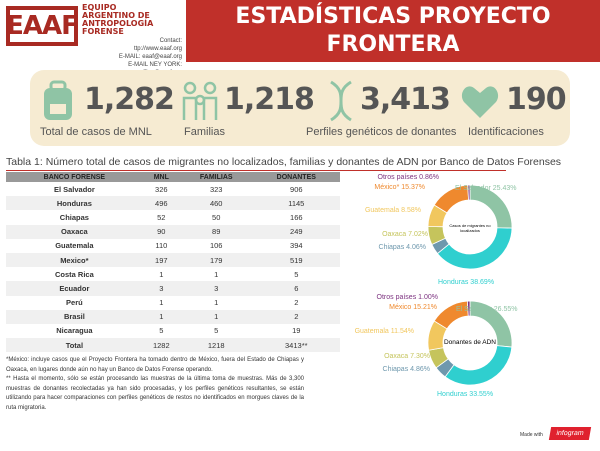 Image resolution: width=600 pixels, height=451 pixels. What do you see at coordinates (407, 356) in the screenshot?
I see `data-label: Oaxaca 7.30%` at bounding box center [407, 356].